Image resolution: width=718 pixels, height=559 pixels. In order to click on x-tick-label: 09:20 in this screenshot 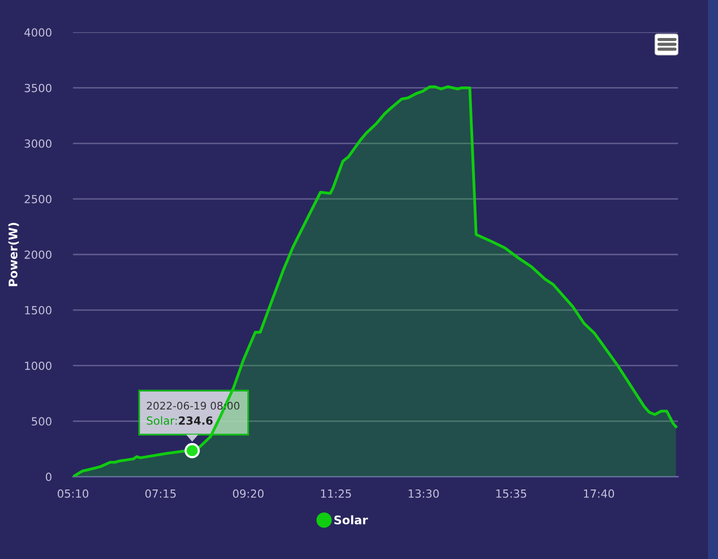, I will do `click(248, 493)`.